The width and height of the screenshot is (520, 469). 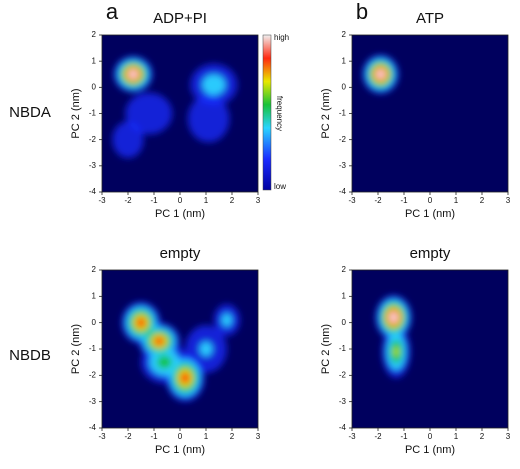 What do you see at coordinates (430, 349) in the screenshot?
I see `plot-background` at bounding box center [430, 349].